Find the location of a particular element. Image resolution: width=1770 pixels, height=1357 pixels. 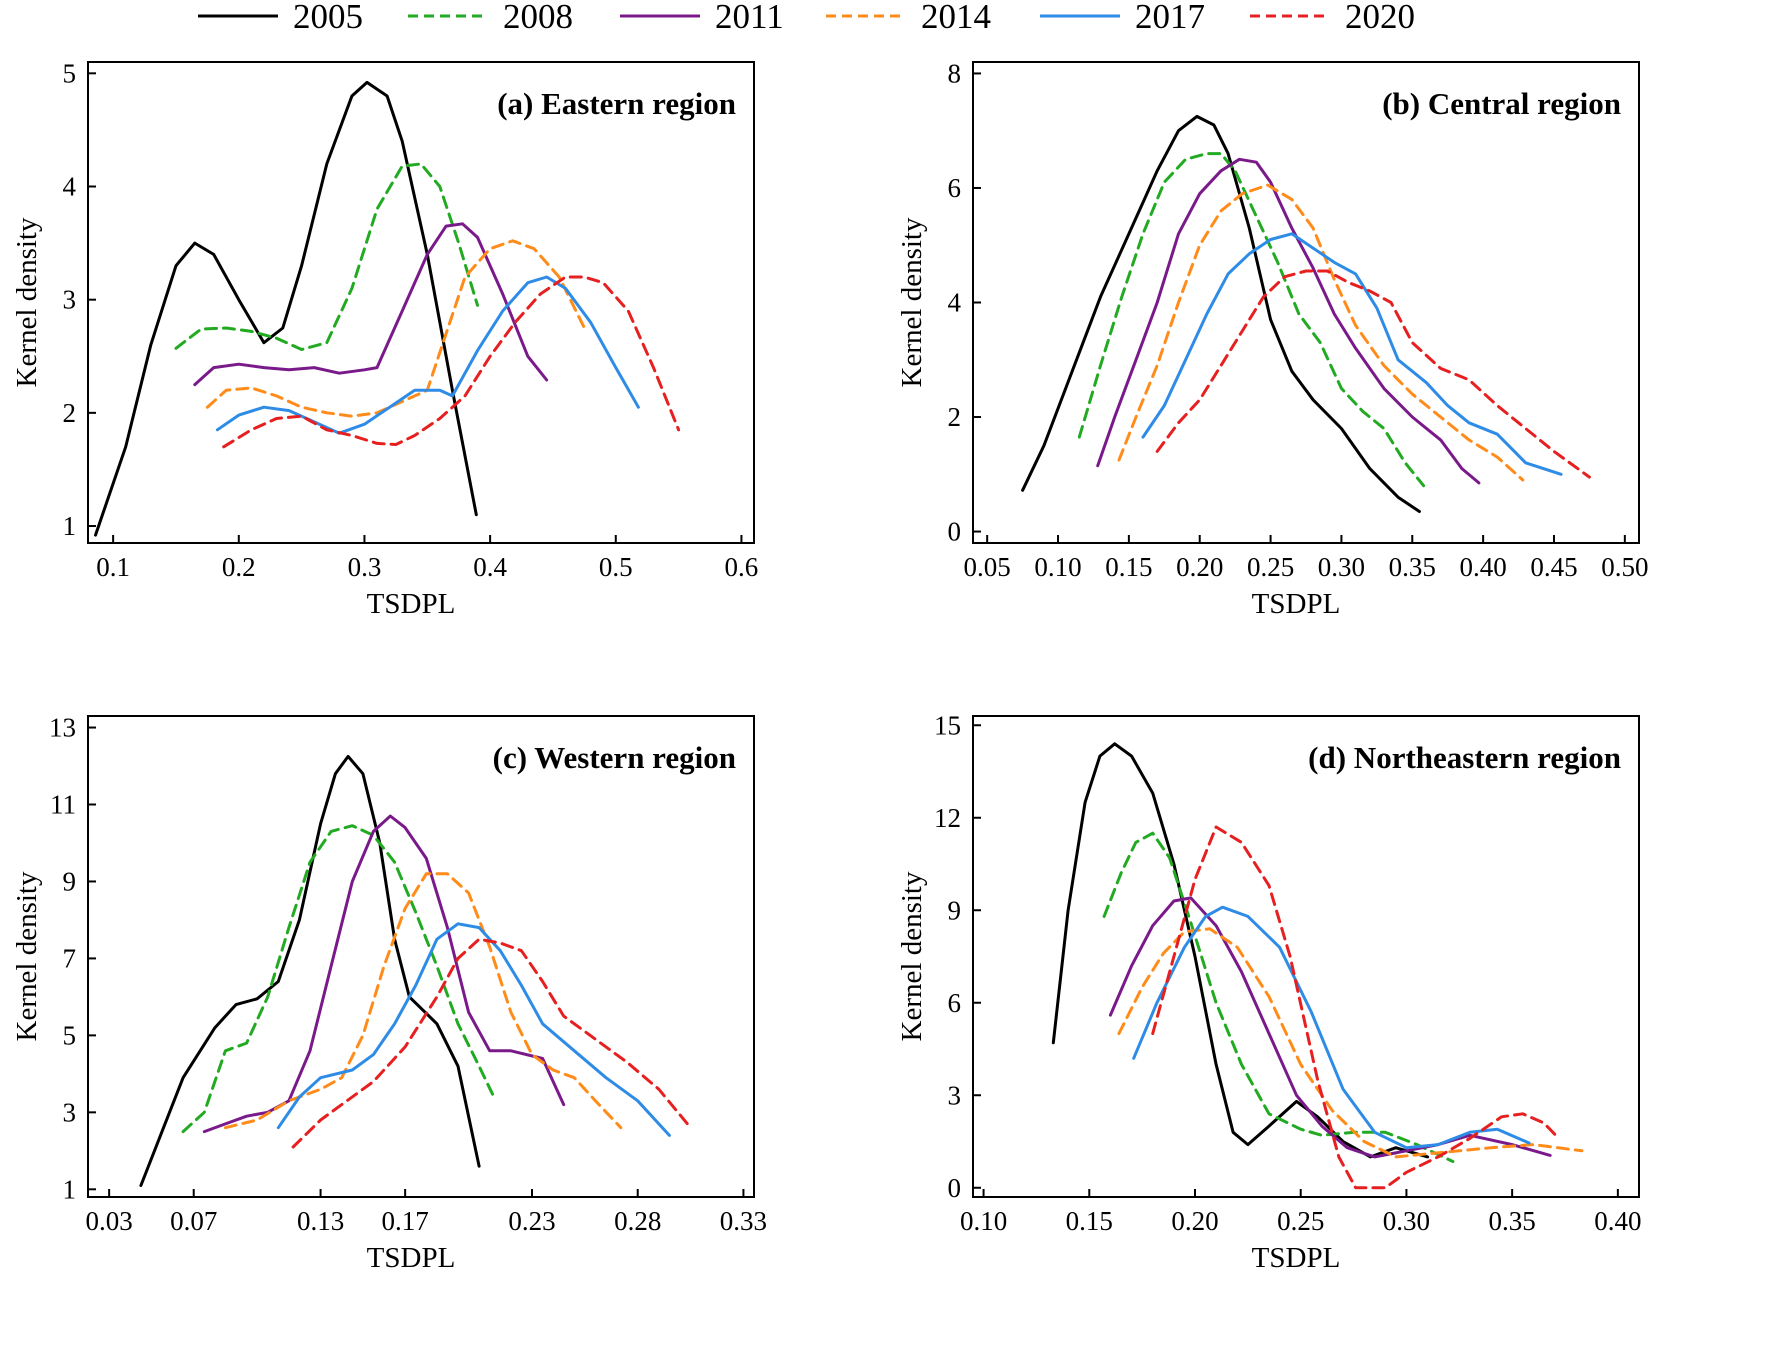

x-tick-label: 0.1 is located at coordinates (113, 567).